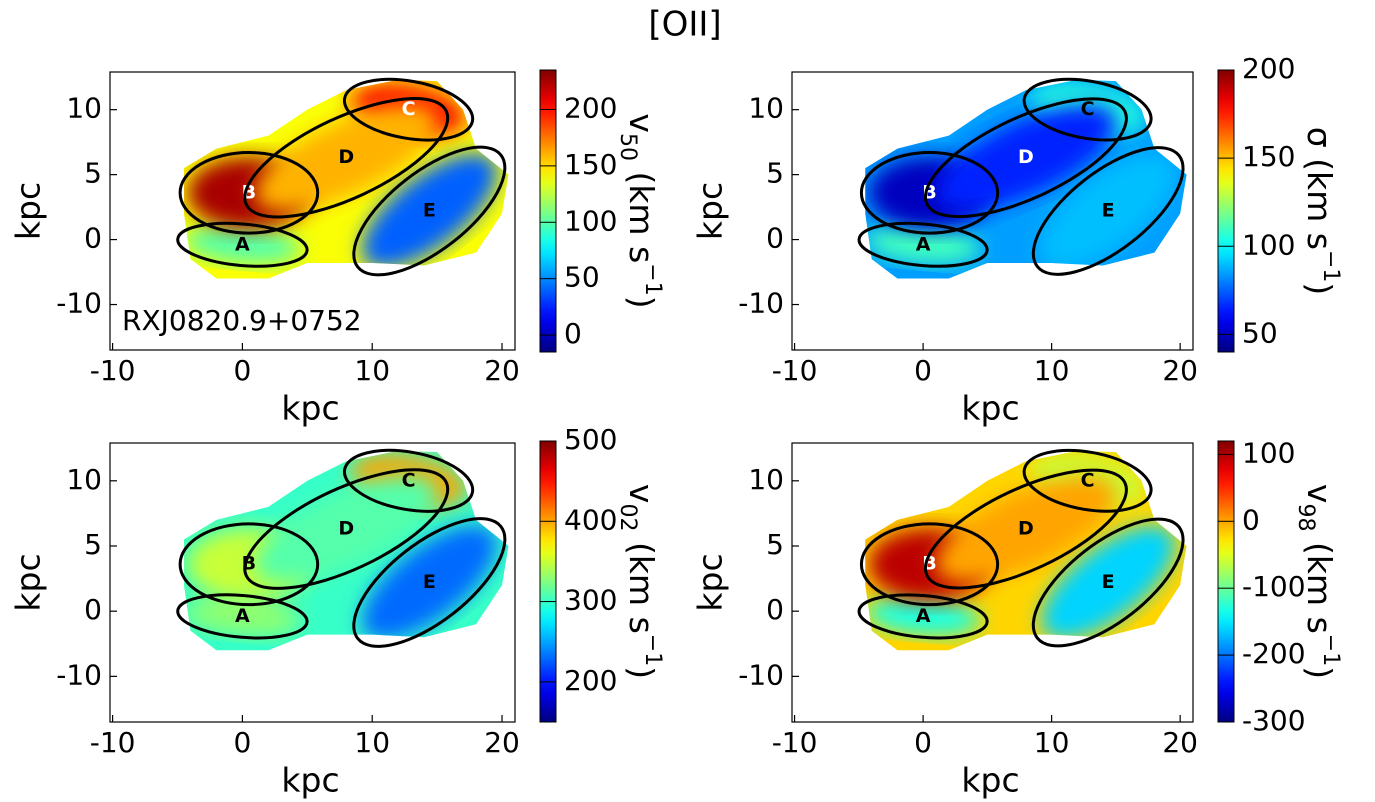  I want to click on colorbar-label: σ (km s−1), so click(1322, 211).